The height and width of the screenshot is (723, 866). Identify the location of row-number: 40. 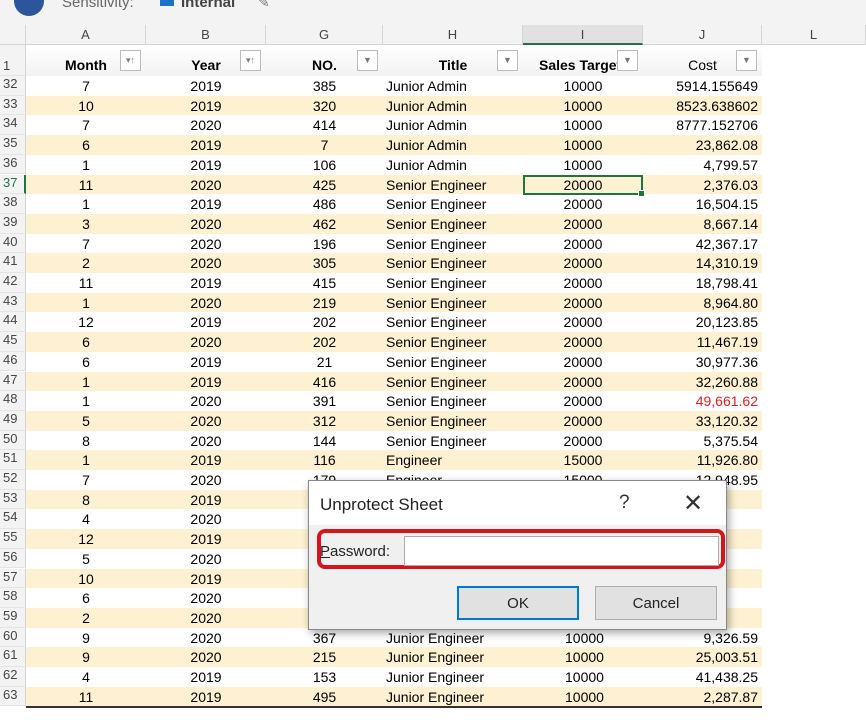
(13, 243).